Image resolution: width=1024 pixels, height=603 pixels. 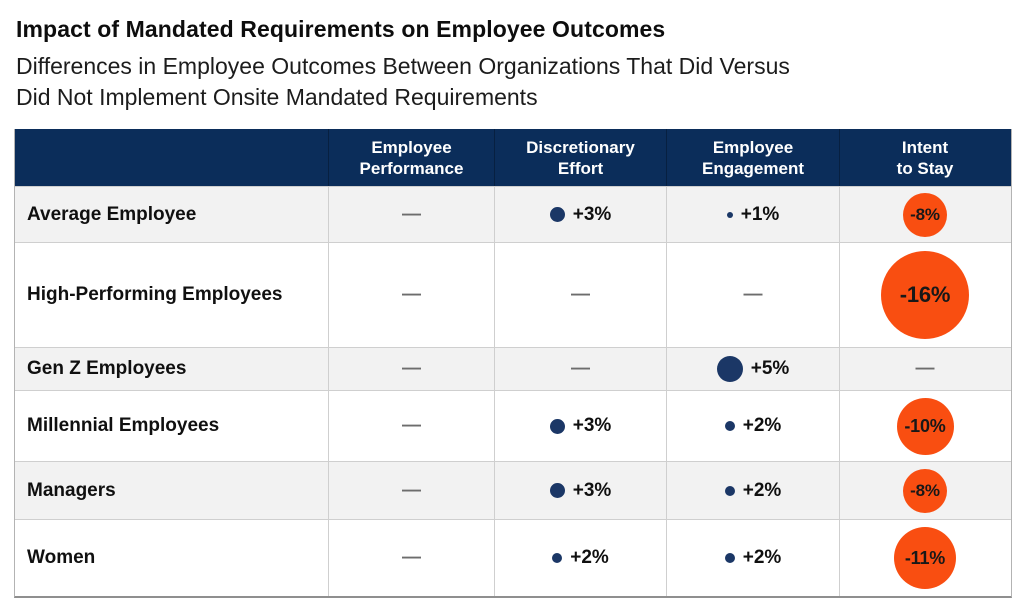 I want to click on header-cell-employee-engagement: Employee Engagement, so click(x=752, y=157).